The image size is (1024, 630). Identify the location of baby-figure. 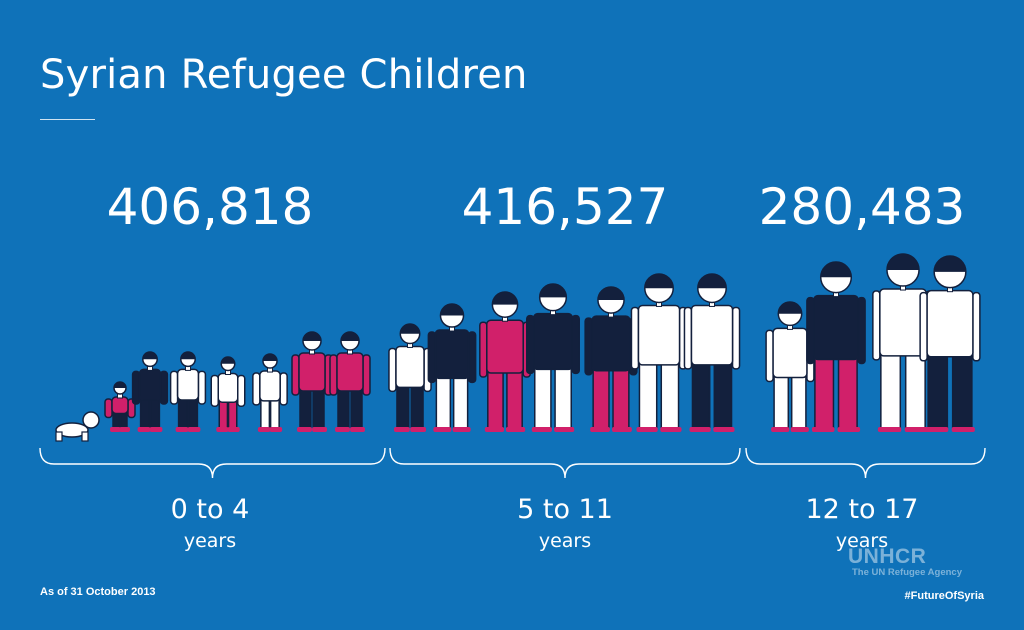
(77, 426).